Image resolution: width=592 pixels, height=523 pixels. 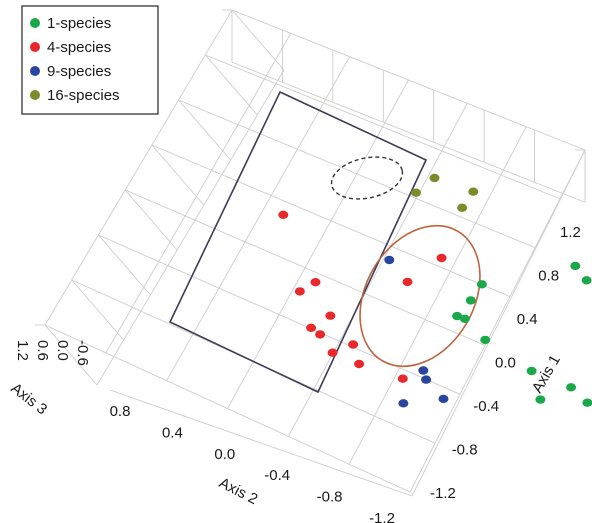 What do you see at coordinates (548, 276) in the screenshot?
I see `axis-1-tick: 0.8` at bounding box center [548, 276].